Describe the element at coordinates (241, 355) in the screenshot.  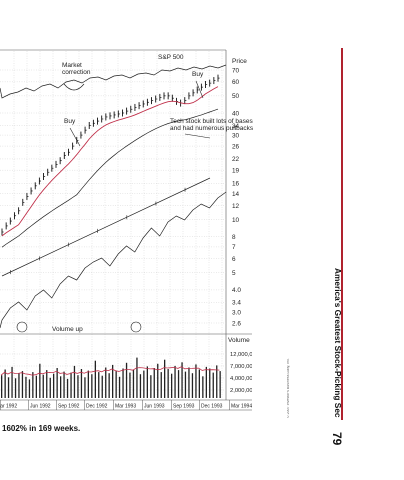
I see `volume-tick-label: 12,000,000` at that location.